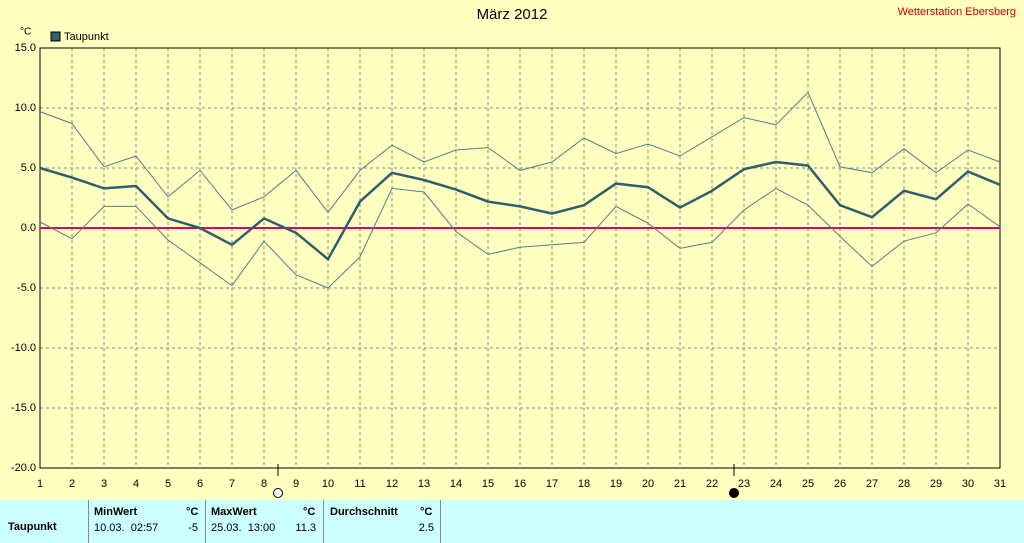 This screenshot has height=543, width=1024. I want to click on x-tick-label: 29, so click(936, 484).